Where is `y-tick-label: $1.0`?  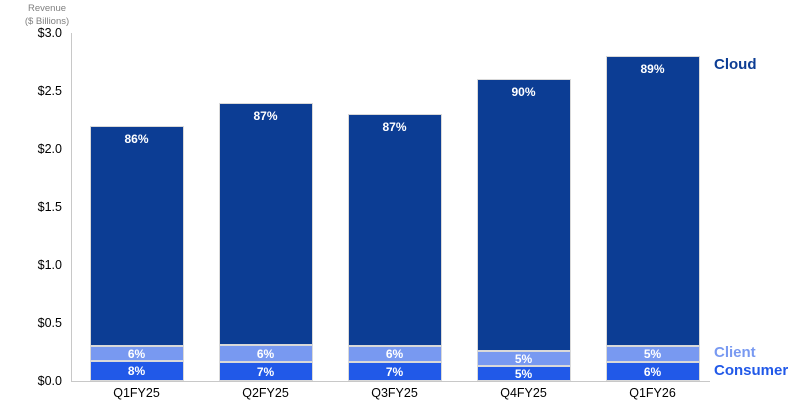 y-tick-label: $1.0 is located at coordinates (49, 265).